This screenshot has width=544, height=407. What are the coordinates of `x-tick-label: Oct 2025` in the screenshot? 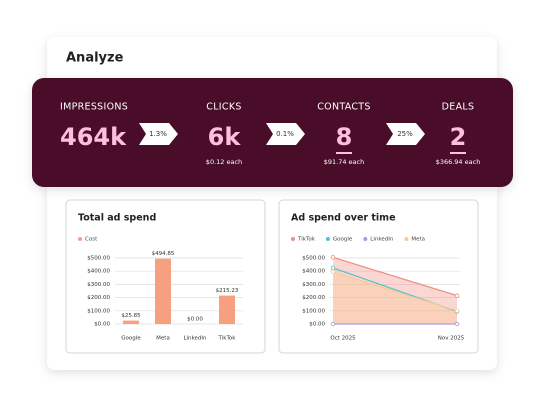 It's located at (343, 339).